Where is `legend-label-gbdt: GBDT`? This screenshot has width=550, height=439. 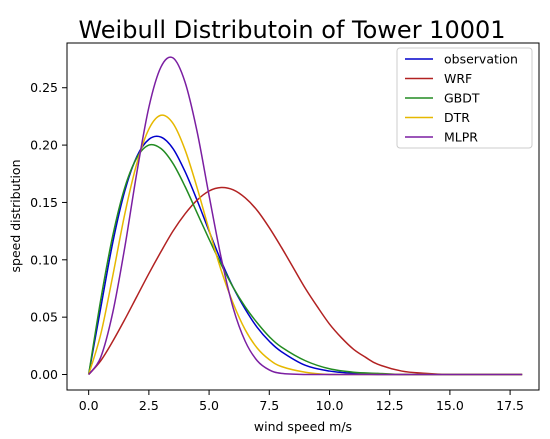
legend-label-gbdt: GBDT is located at coordinates (462, 98).